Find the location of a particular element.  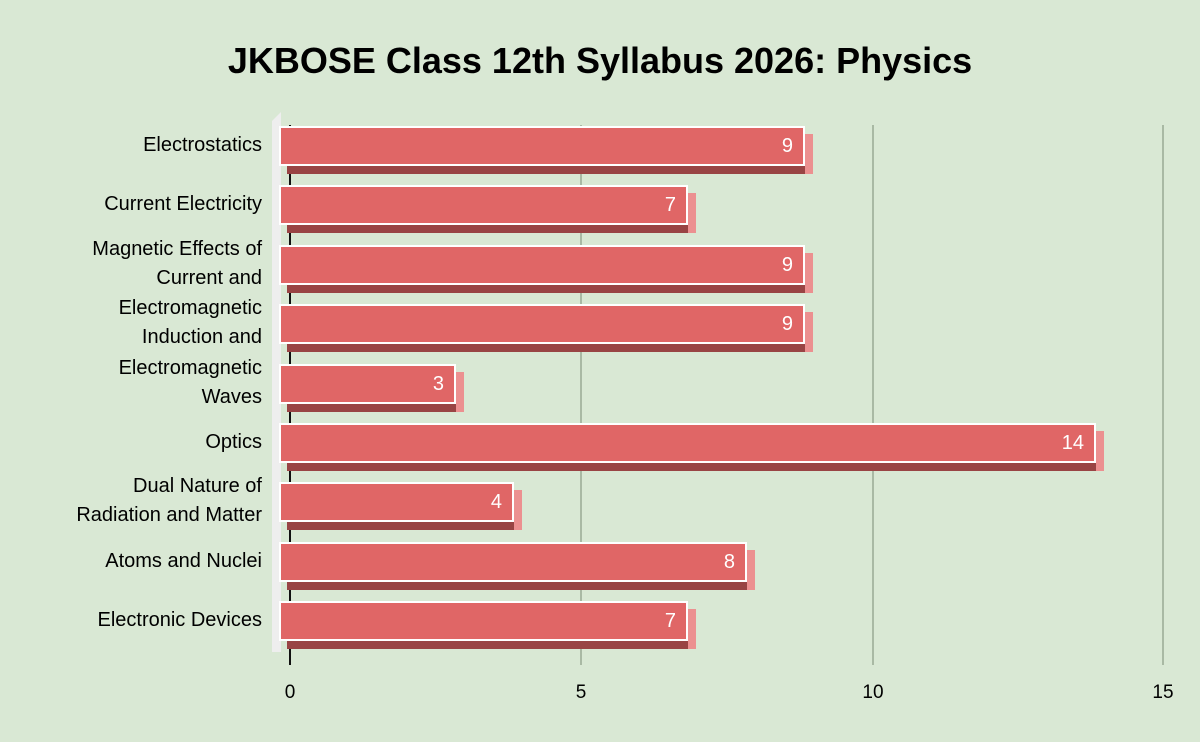

category-label: Optics is located at coordinates (132, 442).